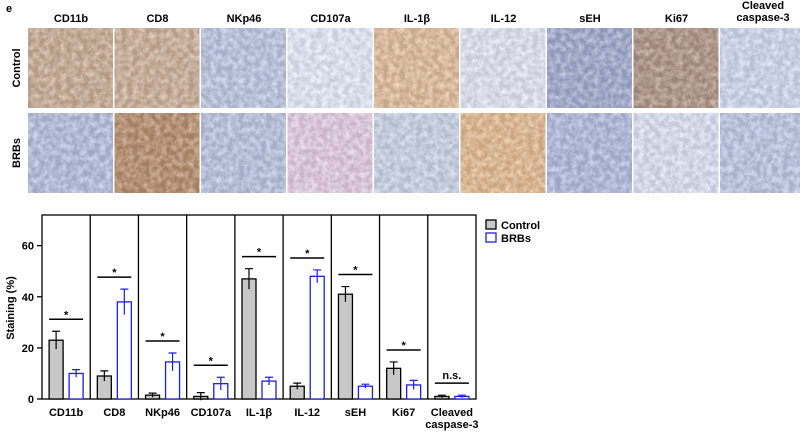  I want to click on figure-label: e, so click(9, 9).